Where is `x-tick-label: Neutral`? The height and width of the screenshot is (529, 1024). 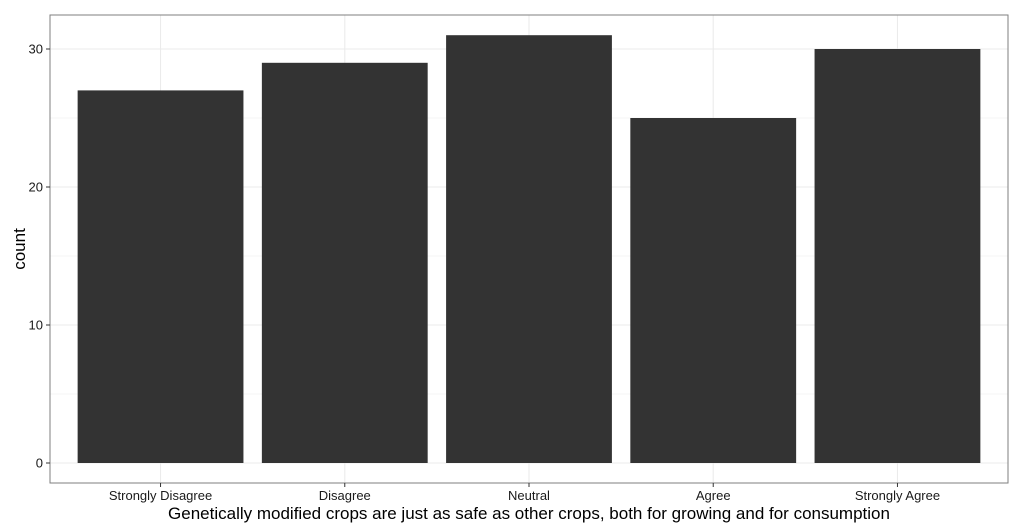 x-tick-label: Neutral is located at coordinates (529, 495).